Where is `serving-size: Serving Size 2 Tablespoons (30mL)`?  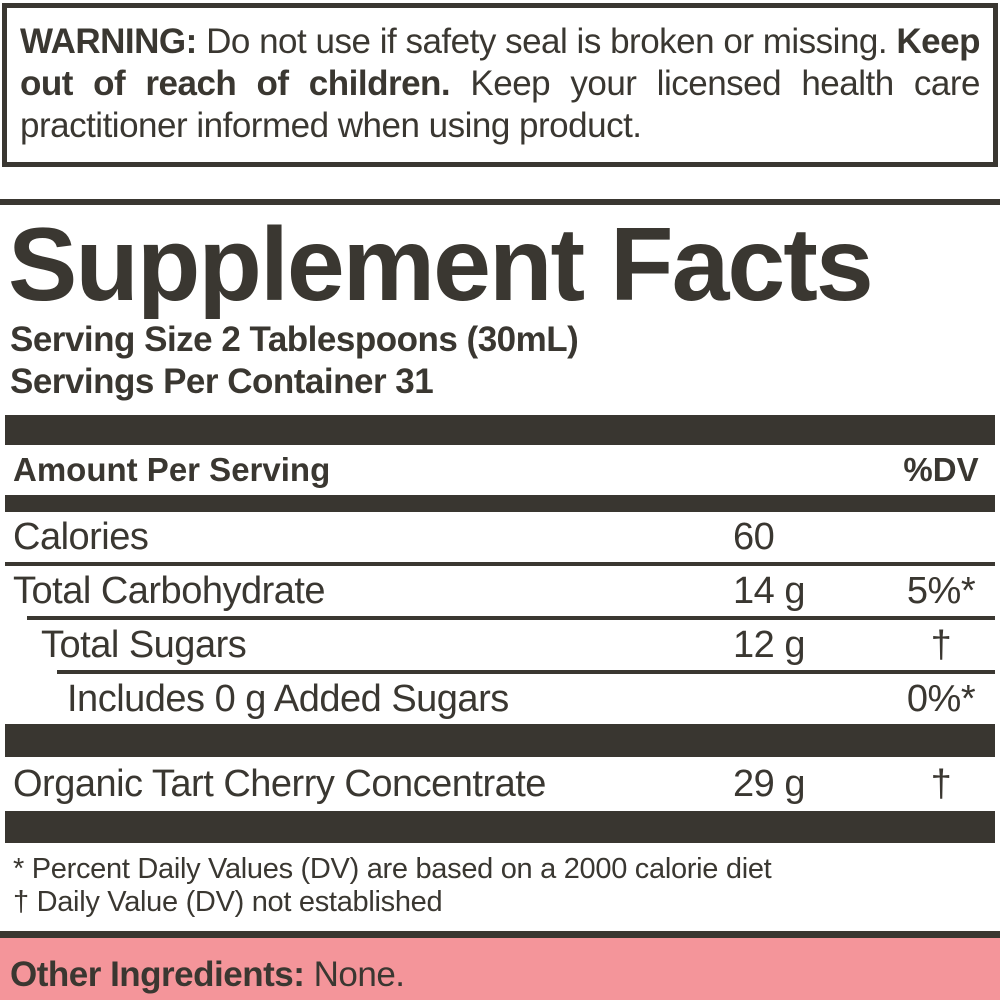
serving-size: Serving Size 2 Tablespoons (30mL) is located at coordinates (294, 339).